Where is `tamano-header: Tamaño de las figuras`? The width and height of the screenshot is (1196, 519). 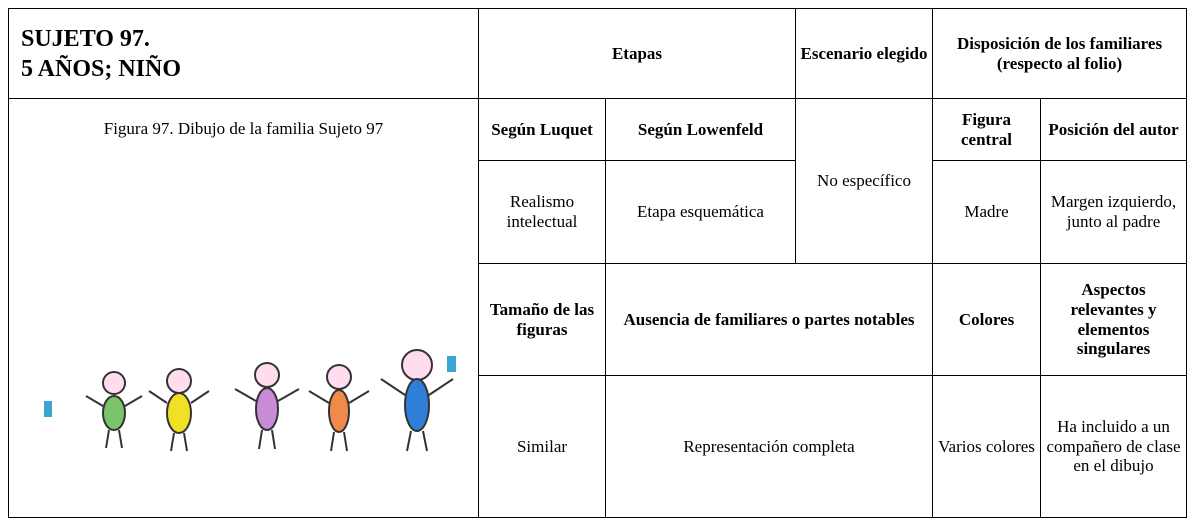
tamano-header: Tamaño de las figuras is located at coordinates (542, 319).